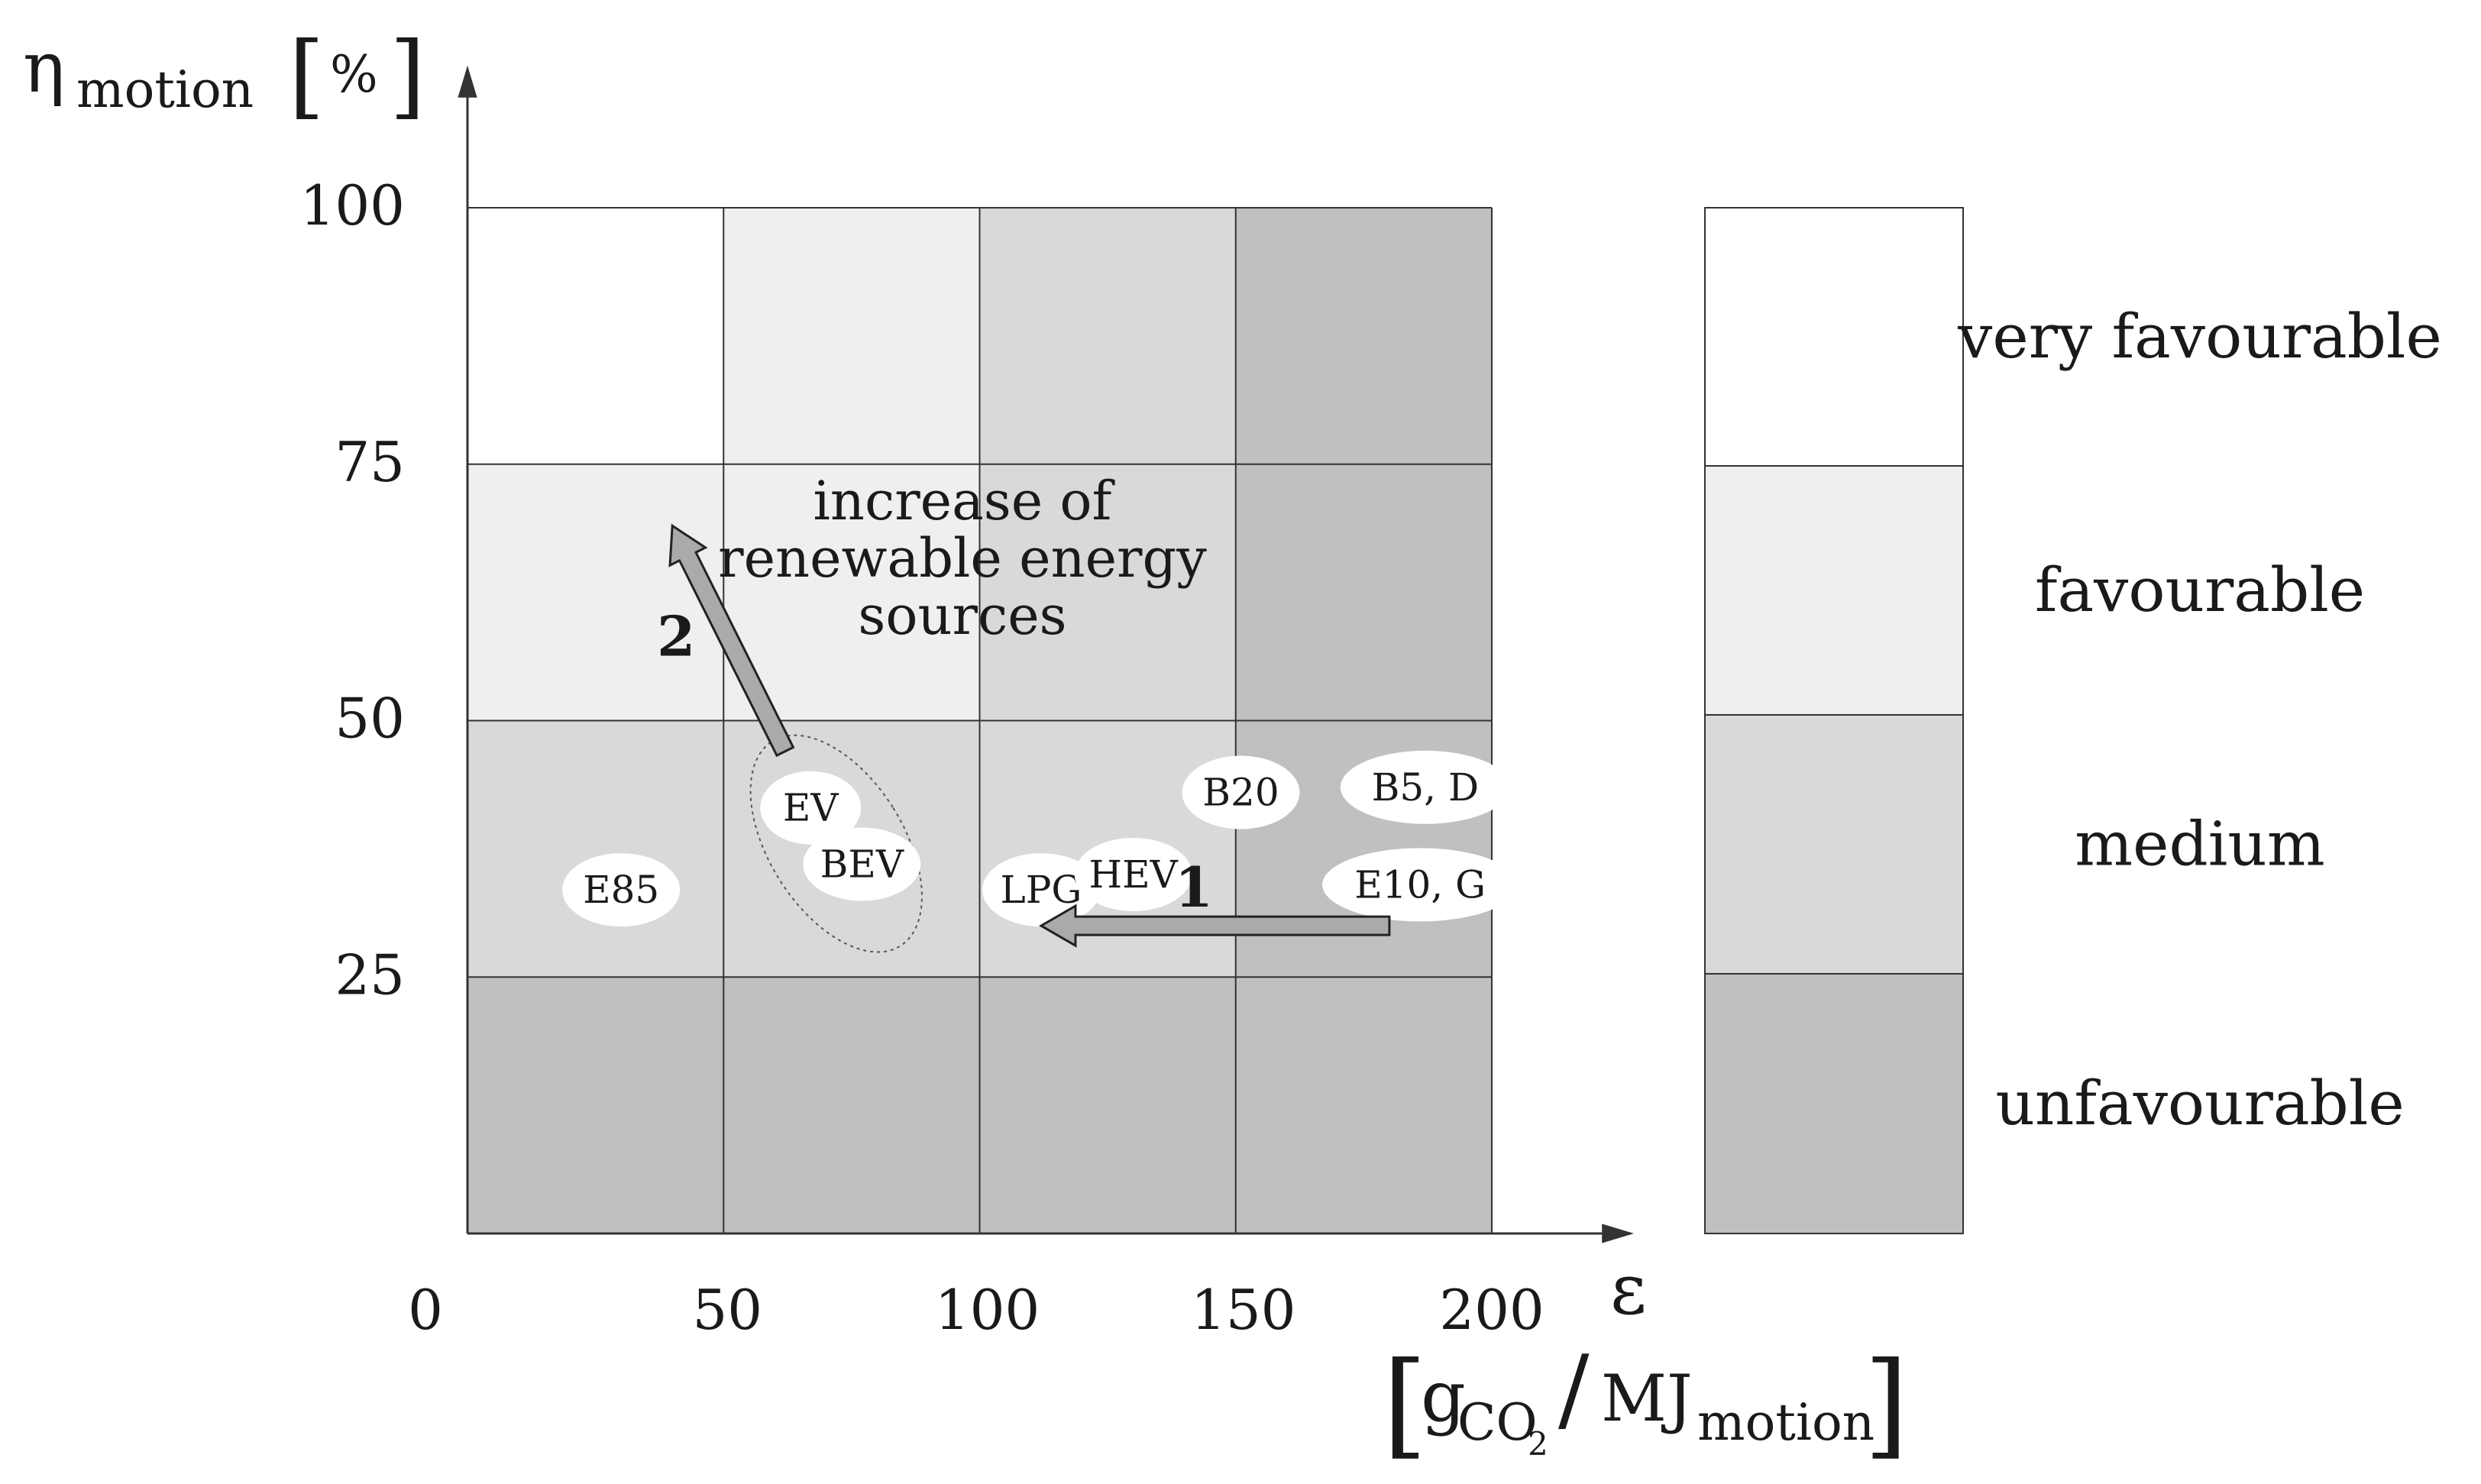 The image size is (2481, 1484). What do you see at coordinates (1647, 1398) in the screenshot?
I see `x-axis-unit-denom: MJ` at bounding box center [1647, 1398].